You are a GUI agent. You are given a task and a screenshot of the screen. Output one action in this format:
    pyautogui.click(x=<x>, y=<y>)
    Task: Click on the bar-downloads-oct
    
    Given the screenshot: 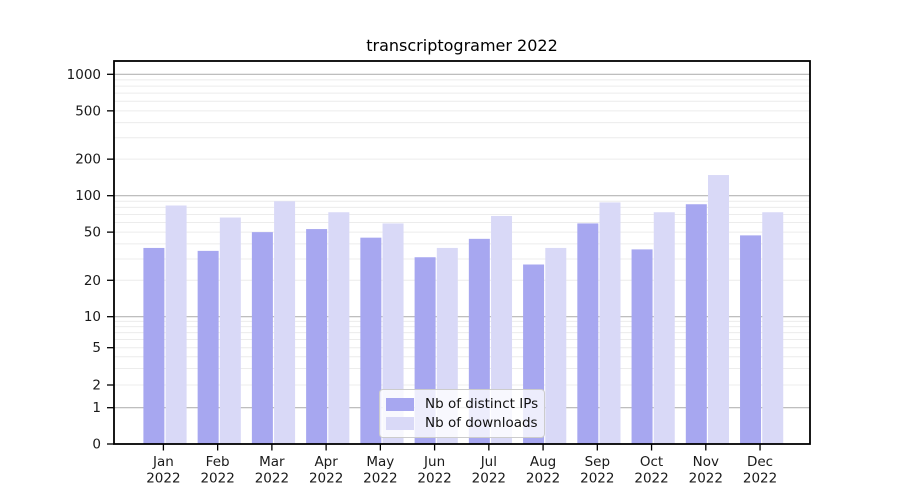 What is the action you would take?
    pyautogui.click(x=664, y=328)
    